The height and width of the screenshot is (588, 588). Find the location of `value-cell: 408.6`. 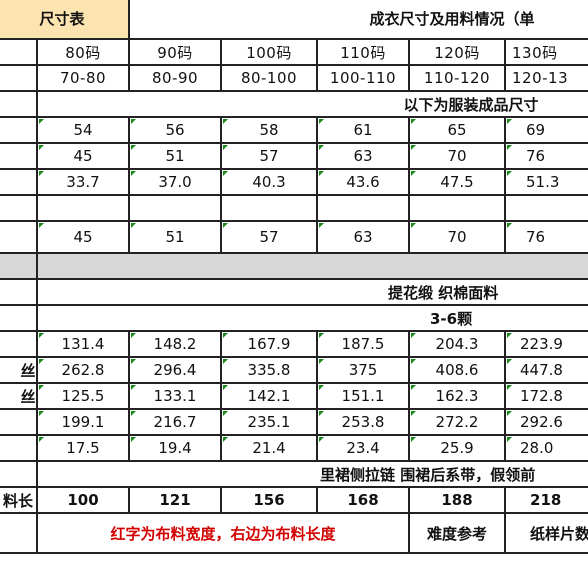

value-cell: 408.6 is located at coordinates (457, 370).